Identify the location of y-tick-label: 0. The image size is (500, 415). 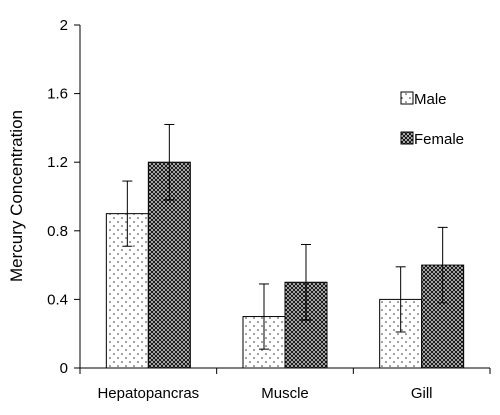
(64, 368).